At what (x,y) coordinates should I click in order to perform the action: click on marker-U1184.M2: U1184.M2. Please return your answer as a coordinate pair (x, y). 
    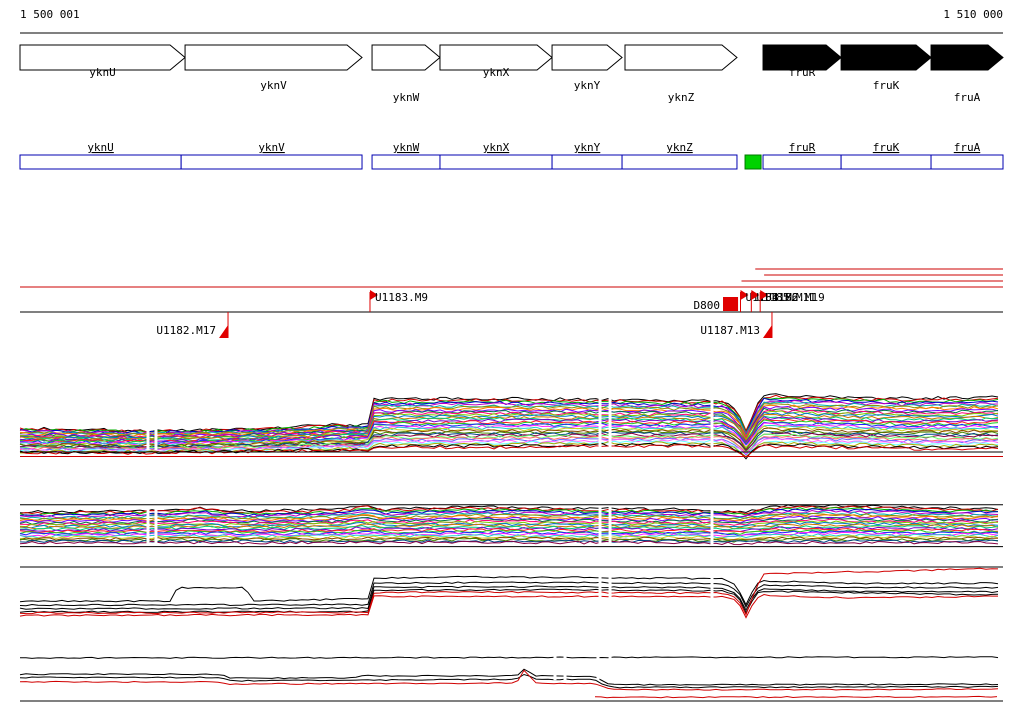
    Looking at the image, I should click on (769, 301).